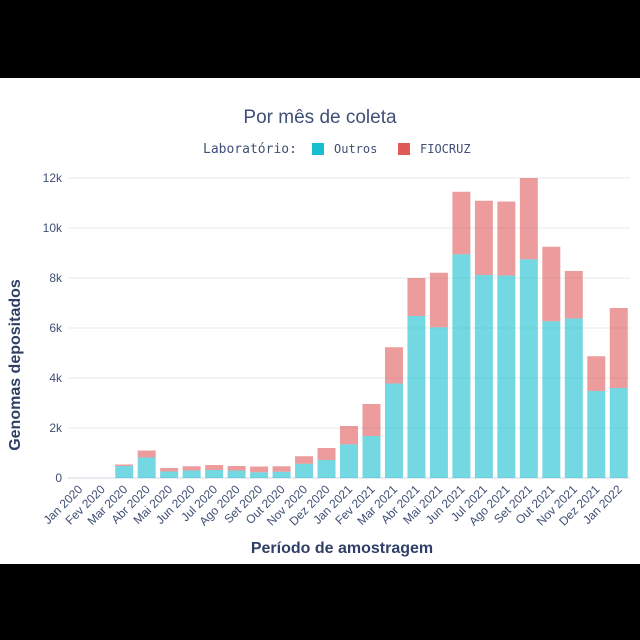 This screenshot has height=640, width=640. Describe the element at coordinates (445, 149) in the screenshot. I see `legend-label-fiocruz: FIOCRUZ` at that location.